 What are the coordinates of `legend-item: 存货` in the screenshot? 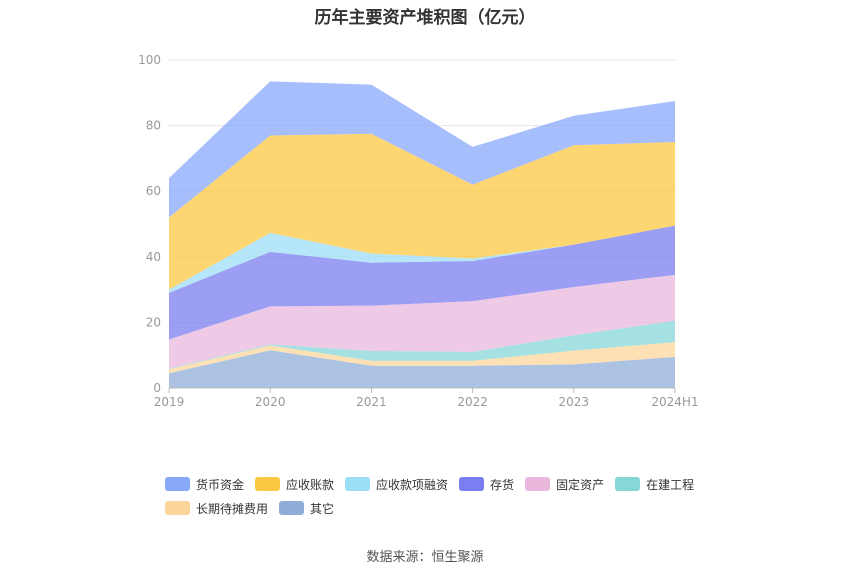 It's located at (486, 484).